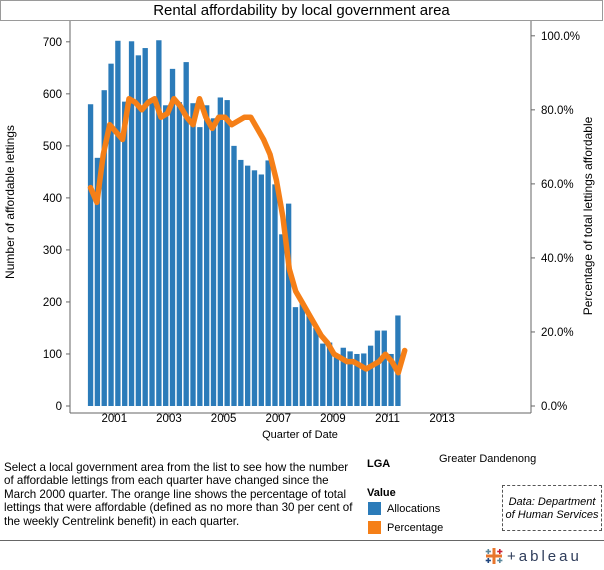 This screenshot has width=604, height=570. What do you see at coordinates (224, 419) in the screenshot?
I see `x-tick-label: 2005` at bounding box center [224, 419].